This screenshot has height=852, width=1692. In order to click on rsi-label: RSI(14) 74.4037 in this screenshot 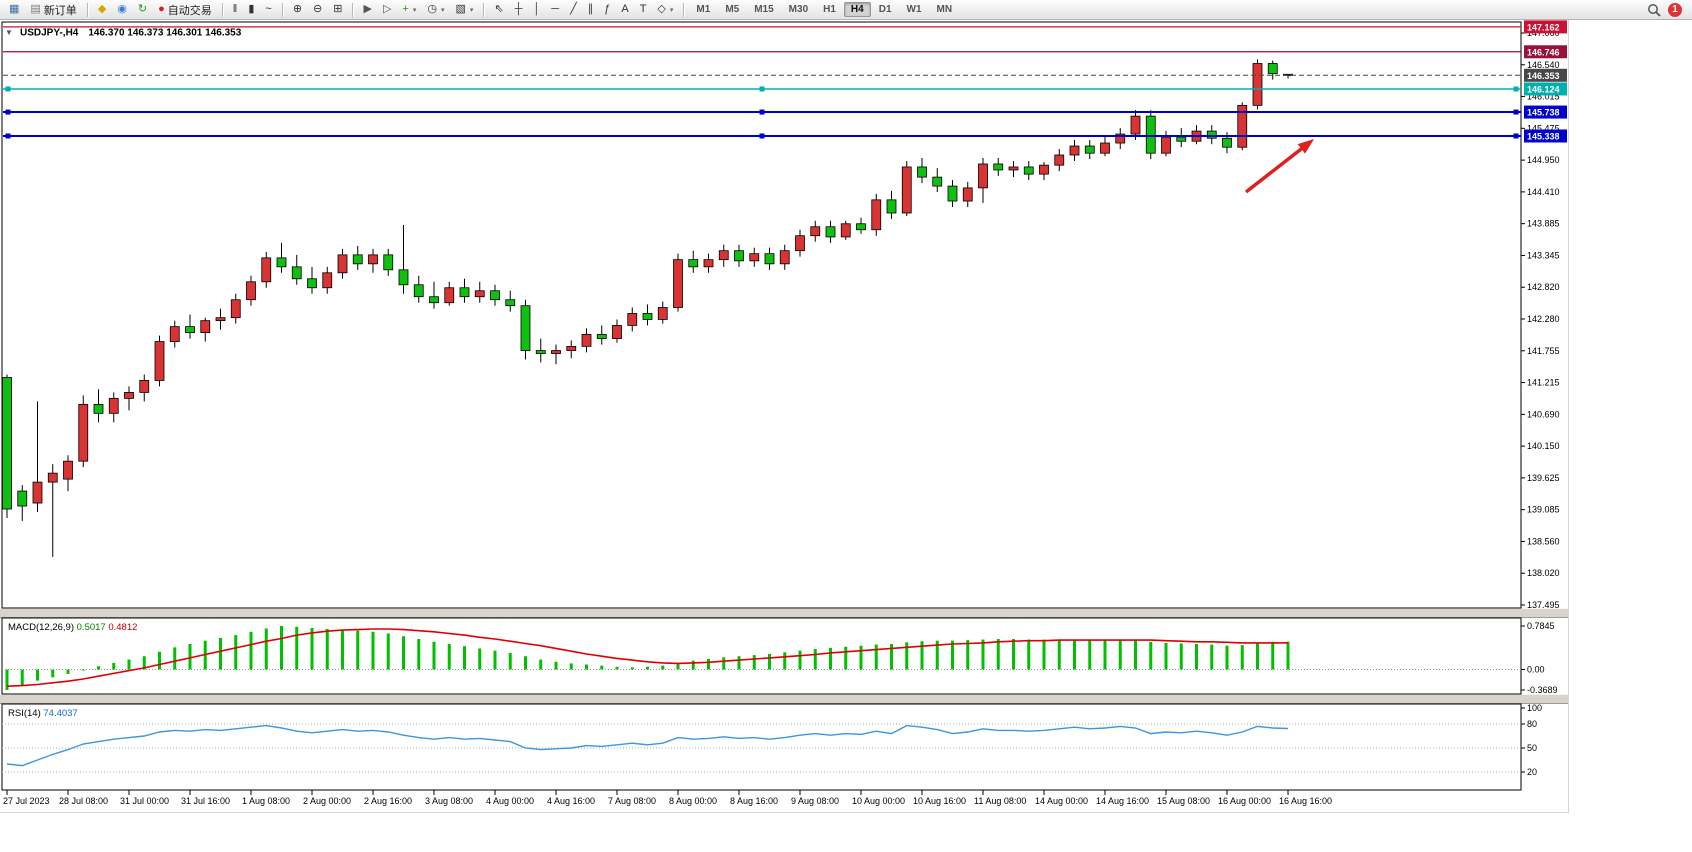, I will do `click(43, 713)`.